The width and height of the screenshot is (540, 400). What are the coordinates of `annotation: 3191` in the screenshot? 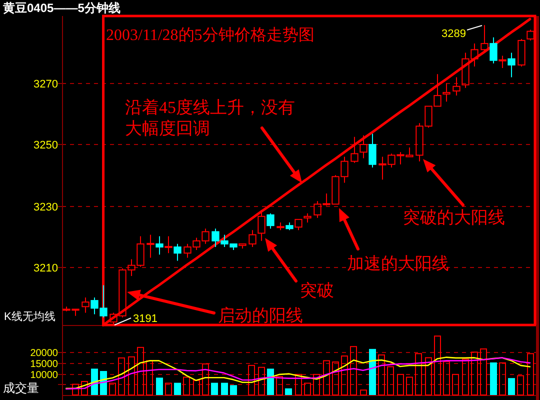 It's located at (145, 319).